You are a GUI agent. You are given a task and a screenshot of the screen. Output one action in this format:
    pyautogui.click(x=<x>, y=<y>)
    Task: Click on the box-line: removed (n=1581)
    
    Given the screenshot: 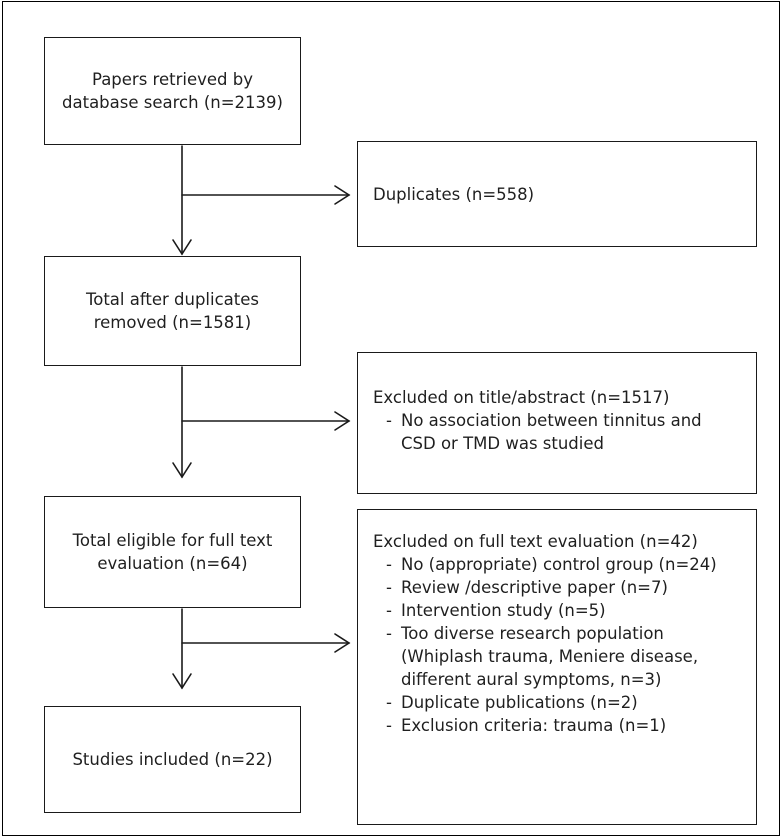 What is the action you would take?
    pyautogui.click(x=172, y=322)
    